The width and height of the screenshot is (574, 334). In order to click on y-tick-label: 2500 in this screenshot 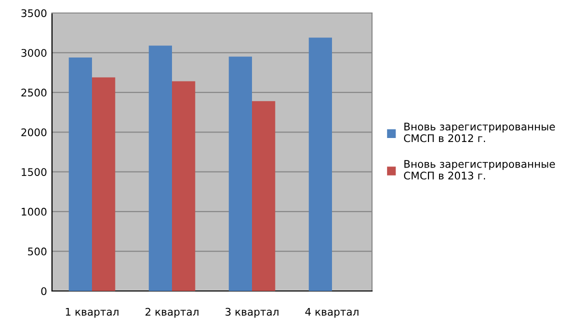, I will do `click(33, 92)`.